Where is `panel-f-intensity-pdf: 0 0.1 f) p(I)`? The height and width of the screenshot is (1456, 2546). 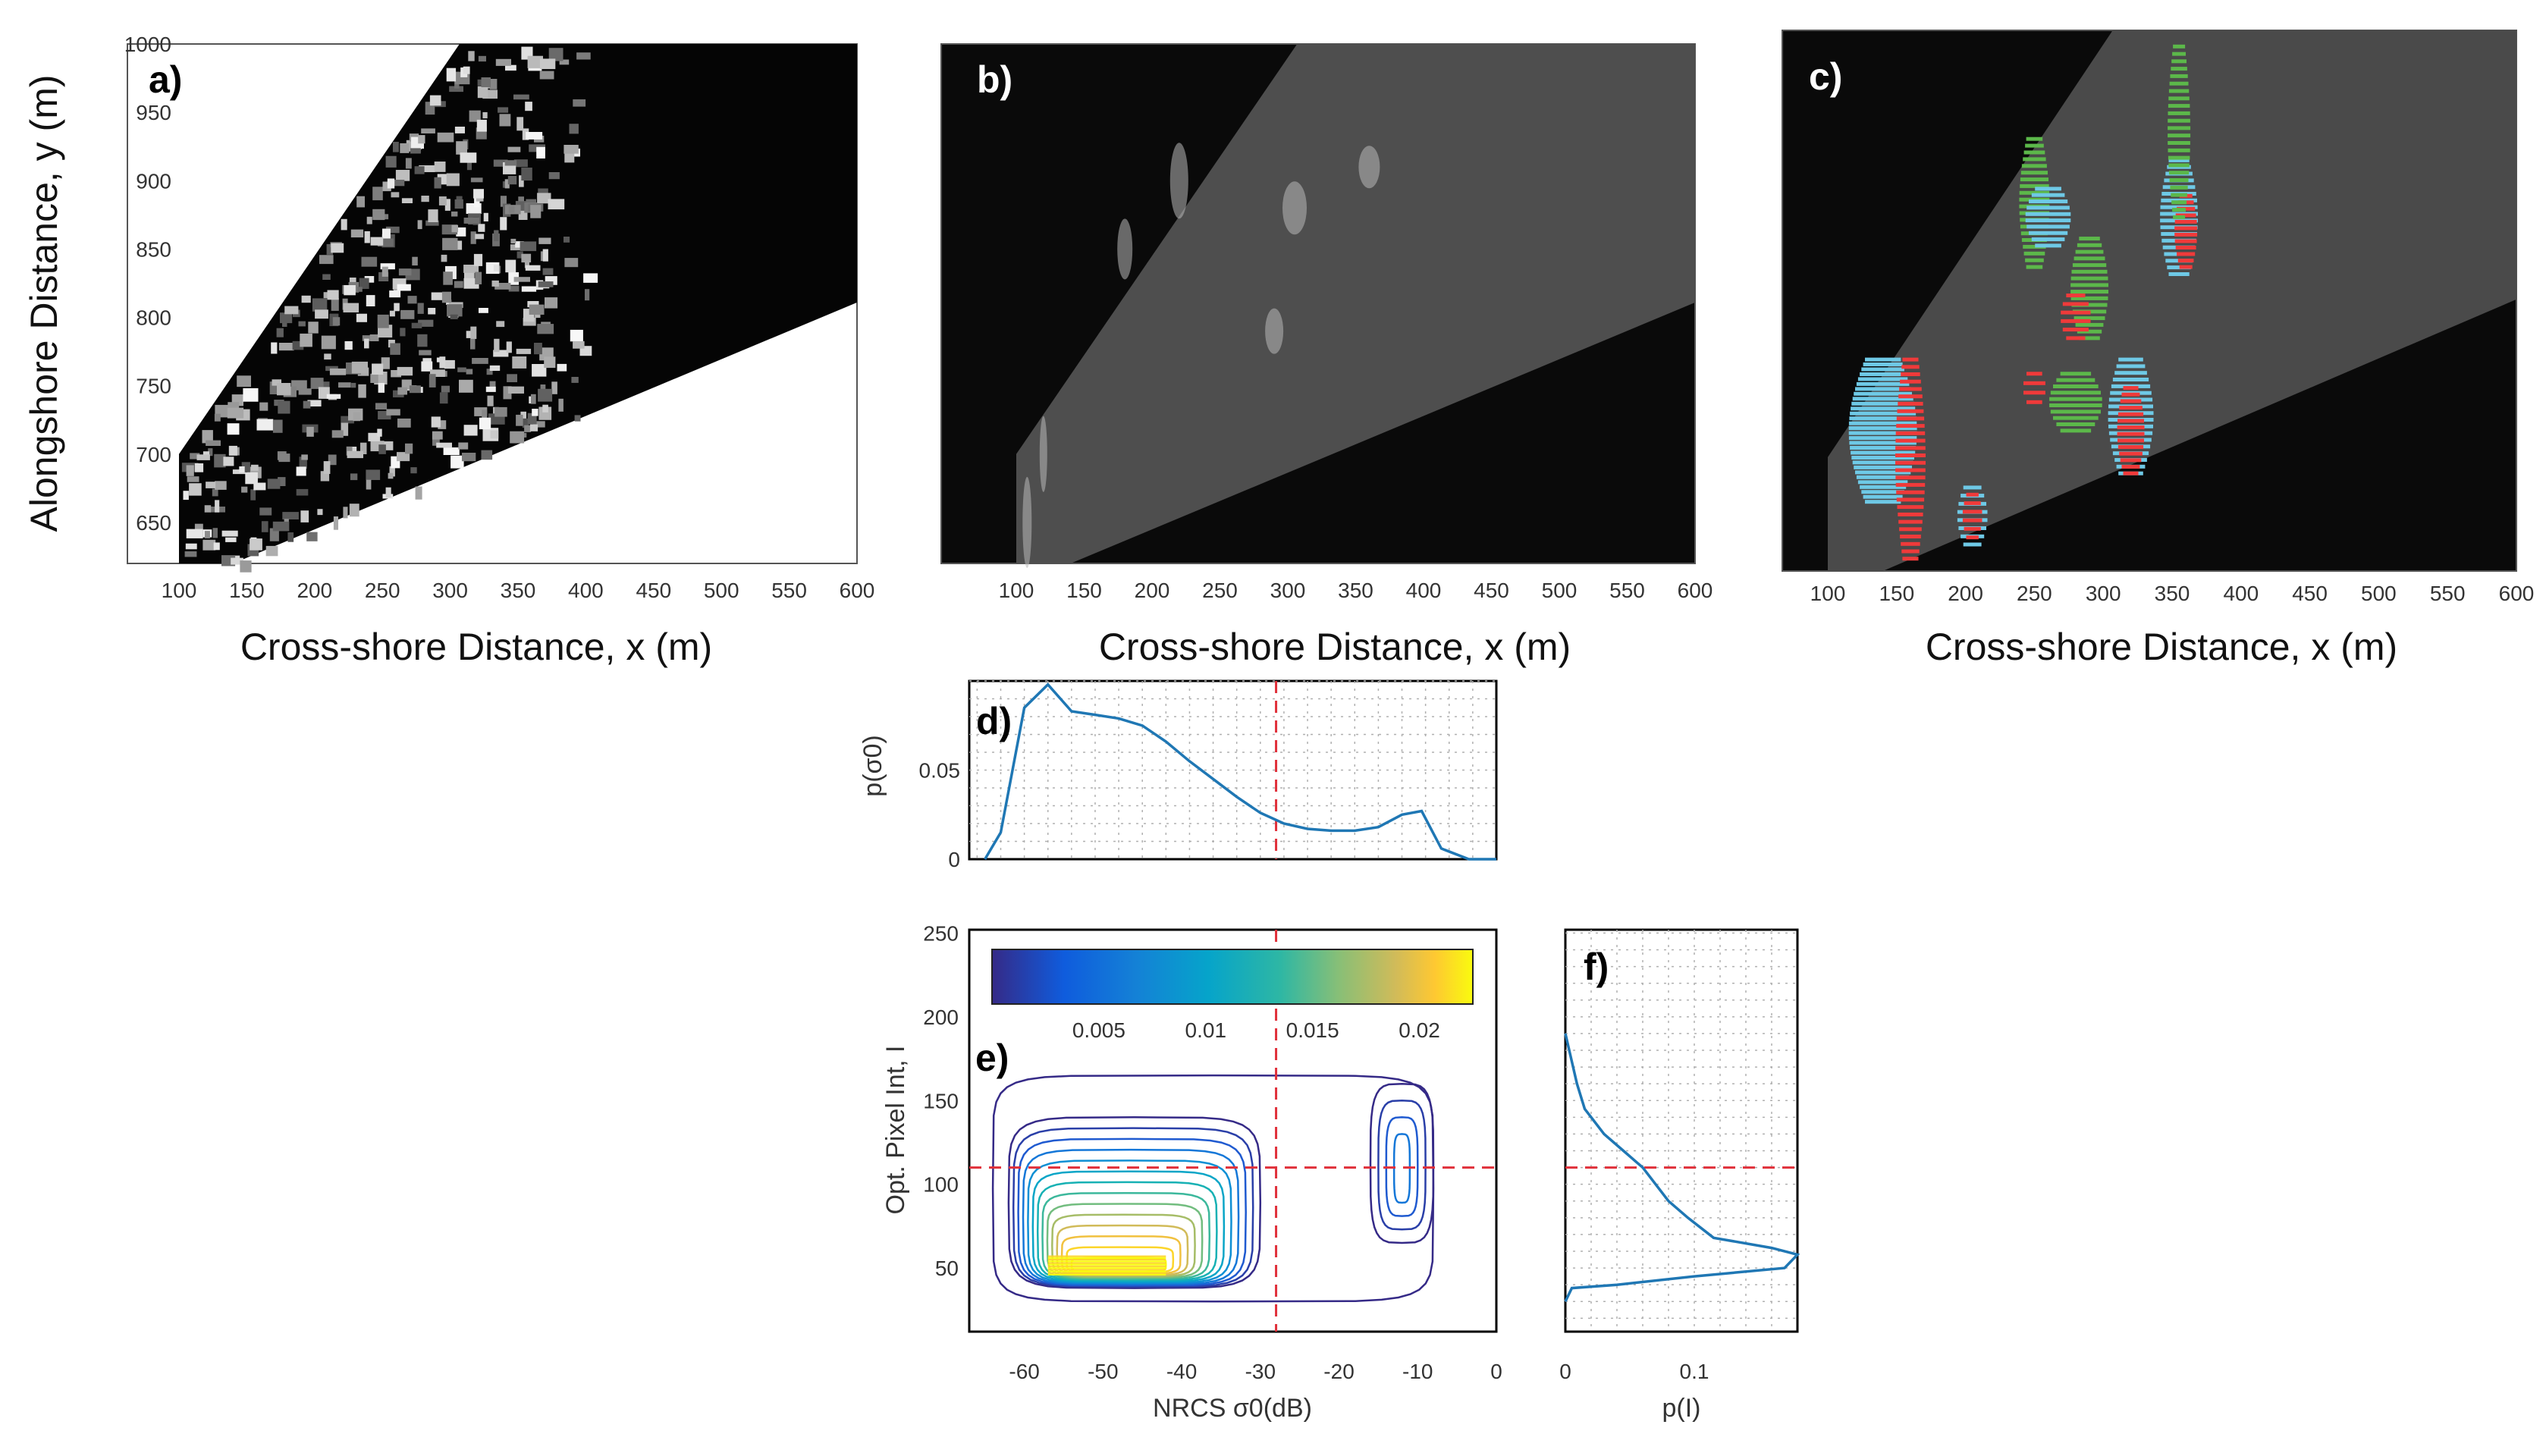
panel-f-intensity-pdf: 0 0.1 f) p(I) is located at coordinates (1680, 1175).